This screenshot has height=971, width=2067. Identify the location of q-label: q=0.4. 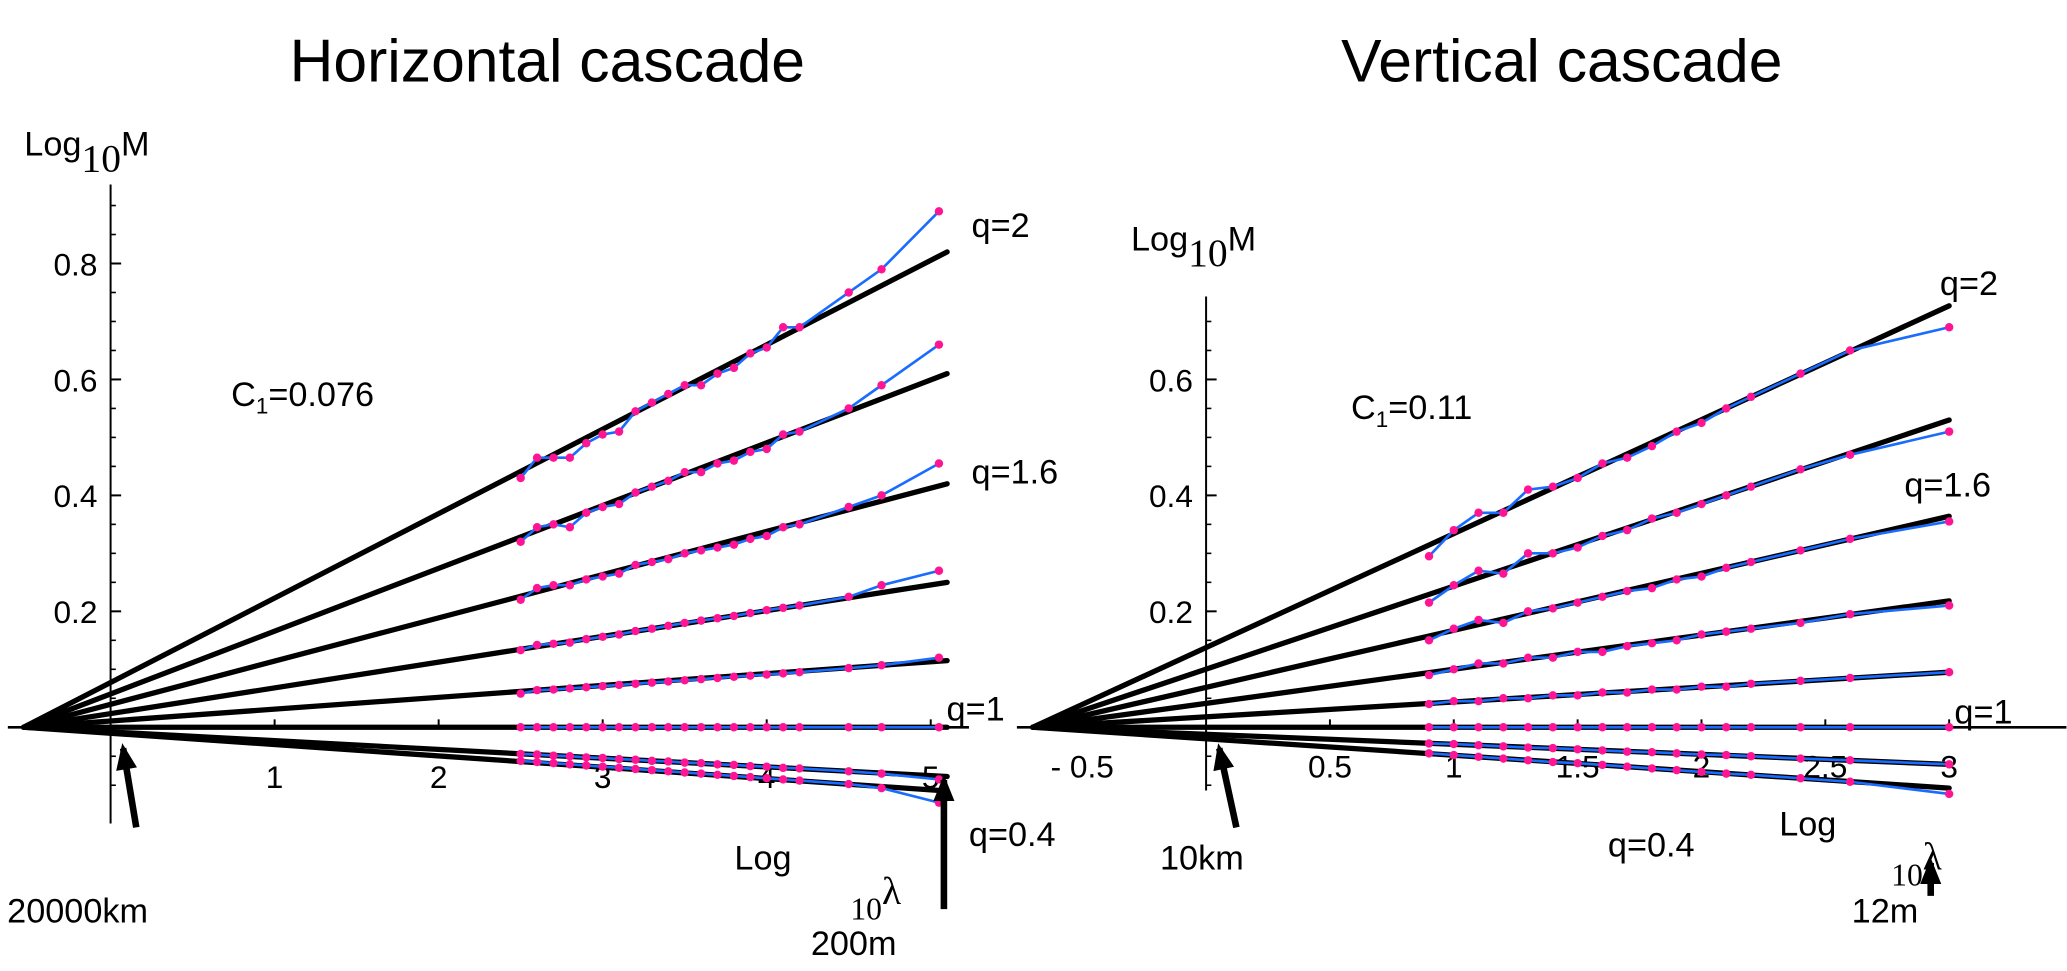
(1651, 845).